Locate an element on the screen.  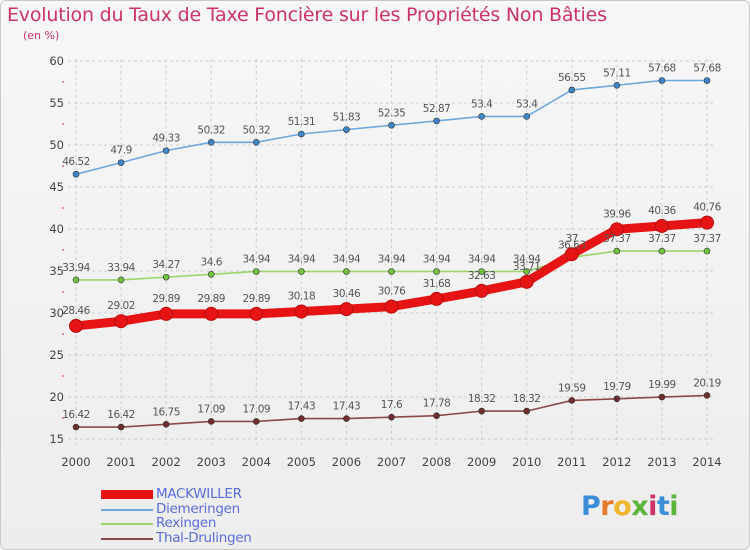
y-tick-label: 40 is located at coordinates (56, 229).